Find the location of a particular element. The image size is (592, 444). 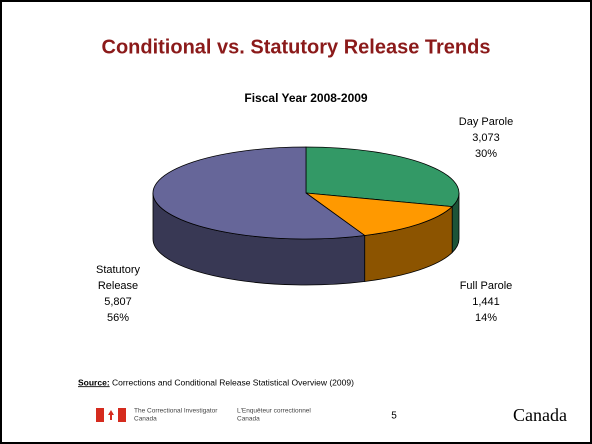

wordmark: Canada is located at coordinates (540, 415).